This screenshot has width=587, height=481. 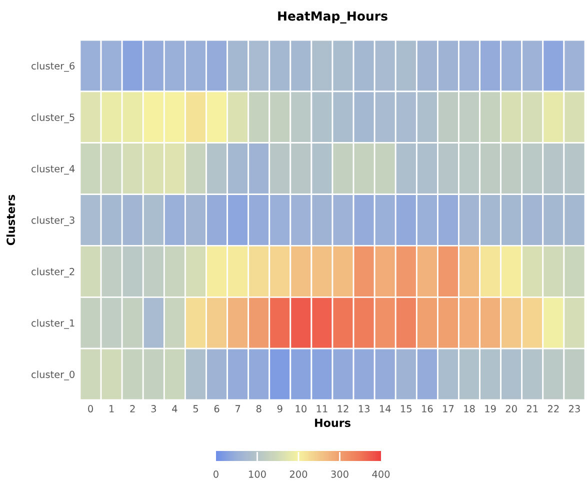 I want to click on y-tick-label: cluster_1, so click(x=53, y=324).